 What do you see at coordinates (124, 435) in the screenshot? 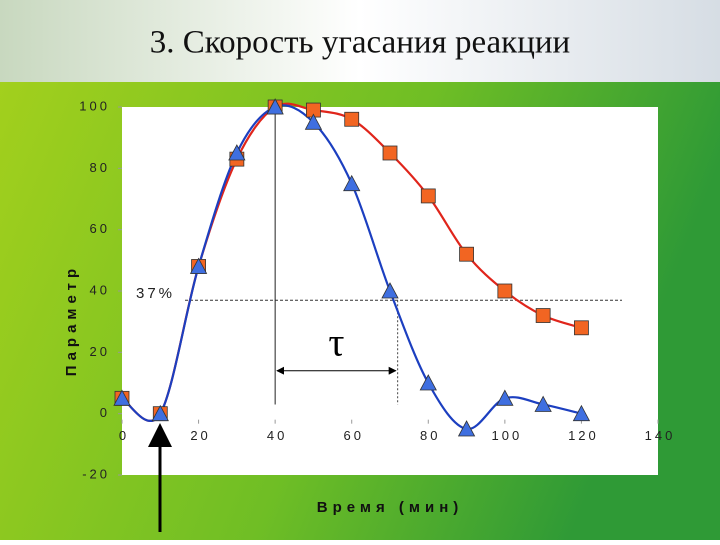
I see `x-tick-label: 0` at bounding box center [124, 435].